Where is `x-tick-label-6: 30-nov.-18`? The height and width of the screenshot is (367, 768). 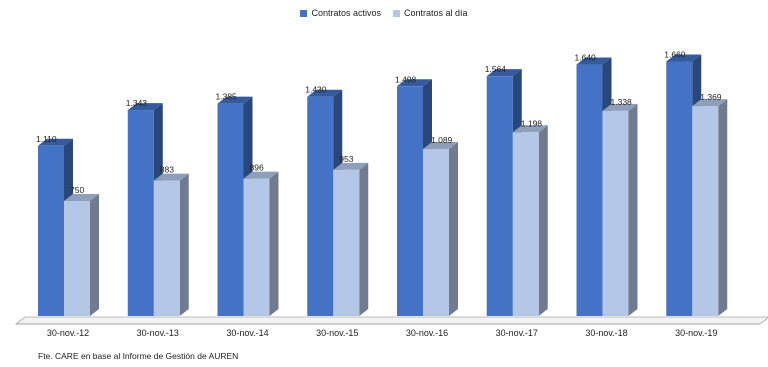 x-tick-label-6: 30-nov.-18 is located at coordinates (606, 333).